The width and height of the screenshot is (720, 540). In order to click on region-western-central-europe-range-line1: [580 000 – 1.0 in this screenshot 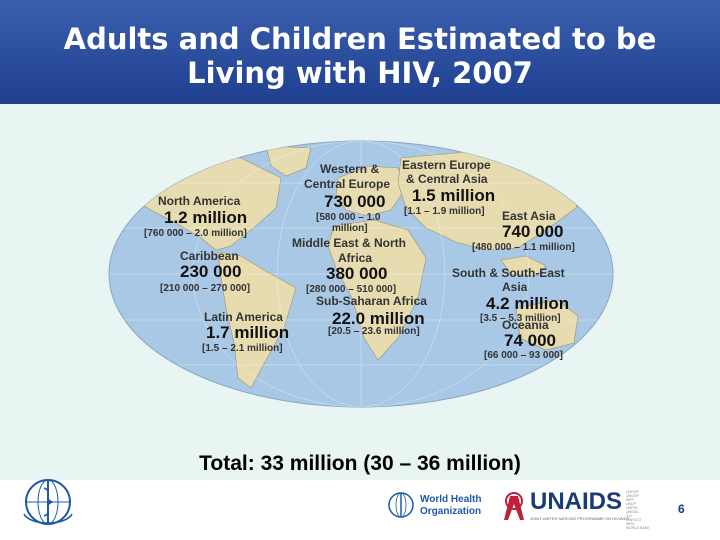, I will do `click(348, 217)`.